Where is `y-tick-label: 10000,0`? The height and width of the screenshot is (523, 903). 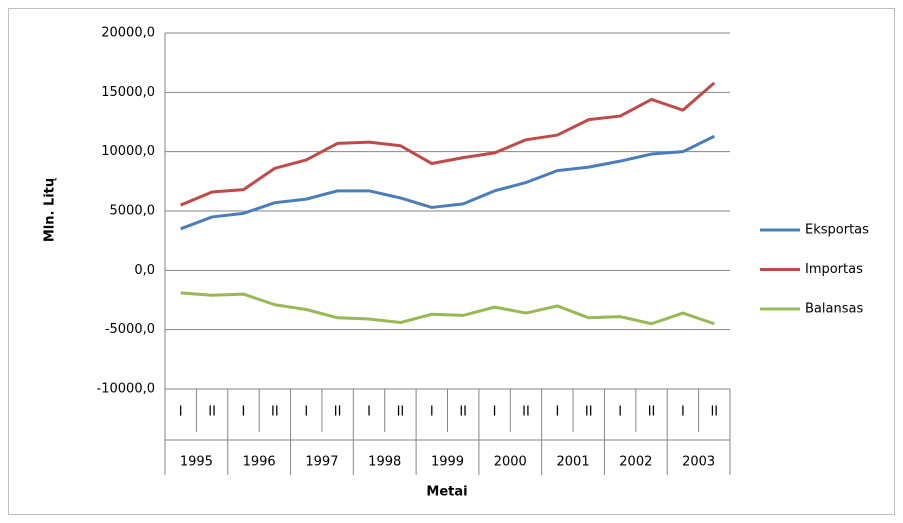 y-tick-label: 10000,0 is located at coordinates (128, 151).